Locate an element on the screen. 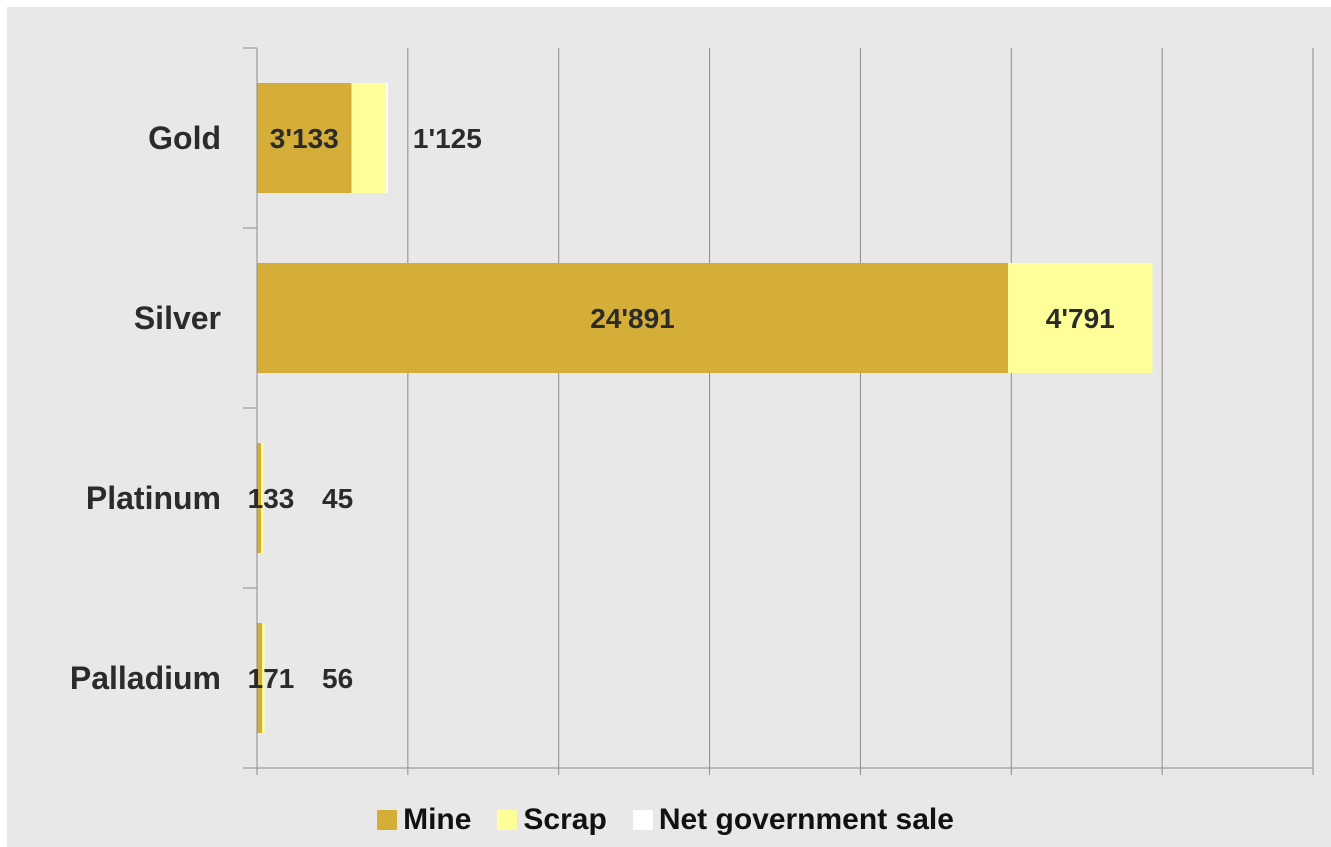  data-label: 1'125 is located at coordinates (447, 138).